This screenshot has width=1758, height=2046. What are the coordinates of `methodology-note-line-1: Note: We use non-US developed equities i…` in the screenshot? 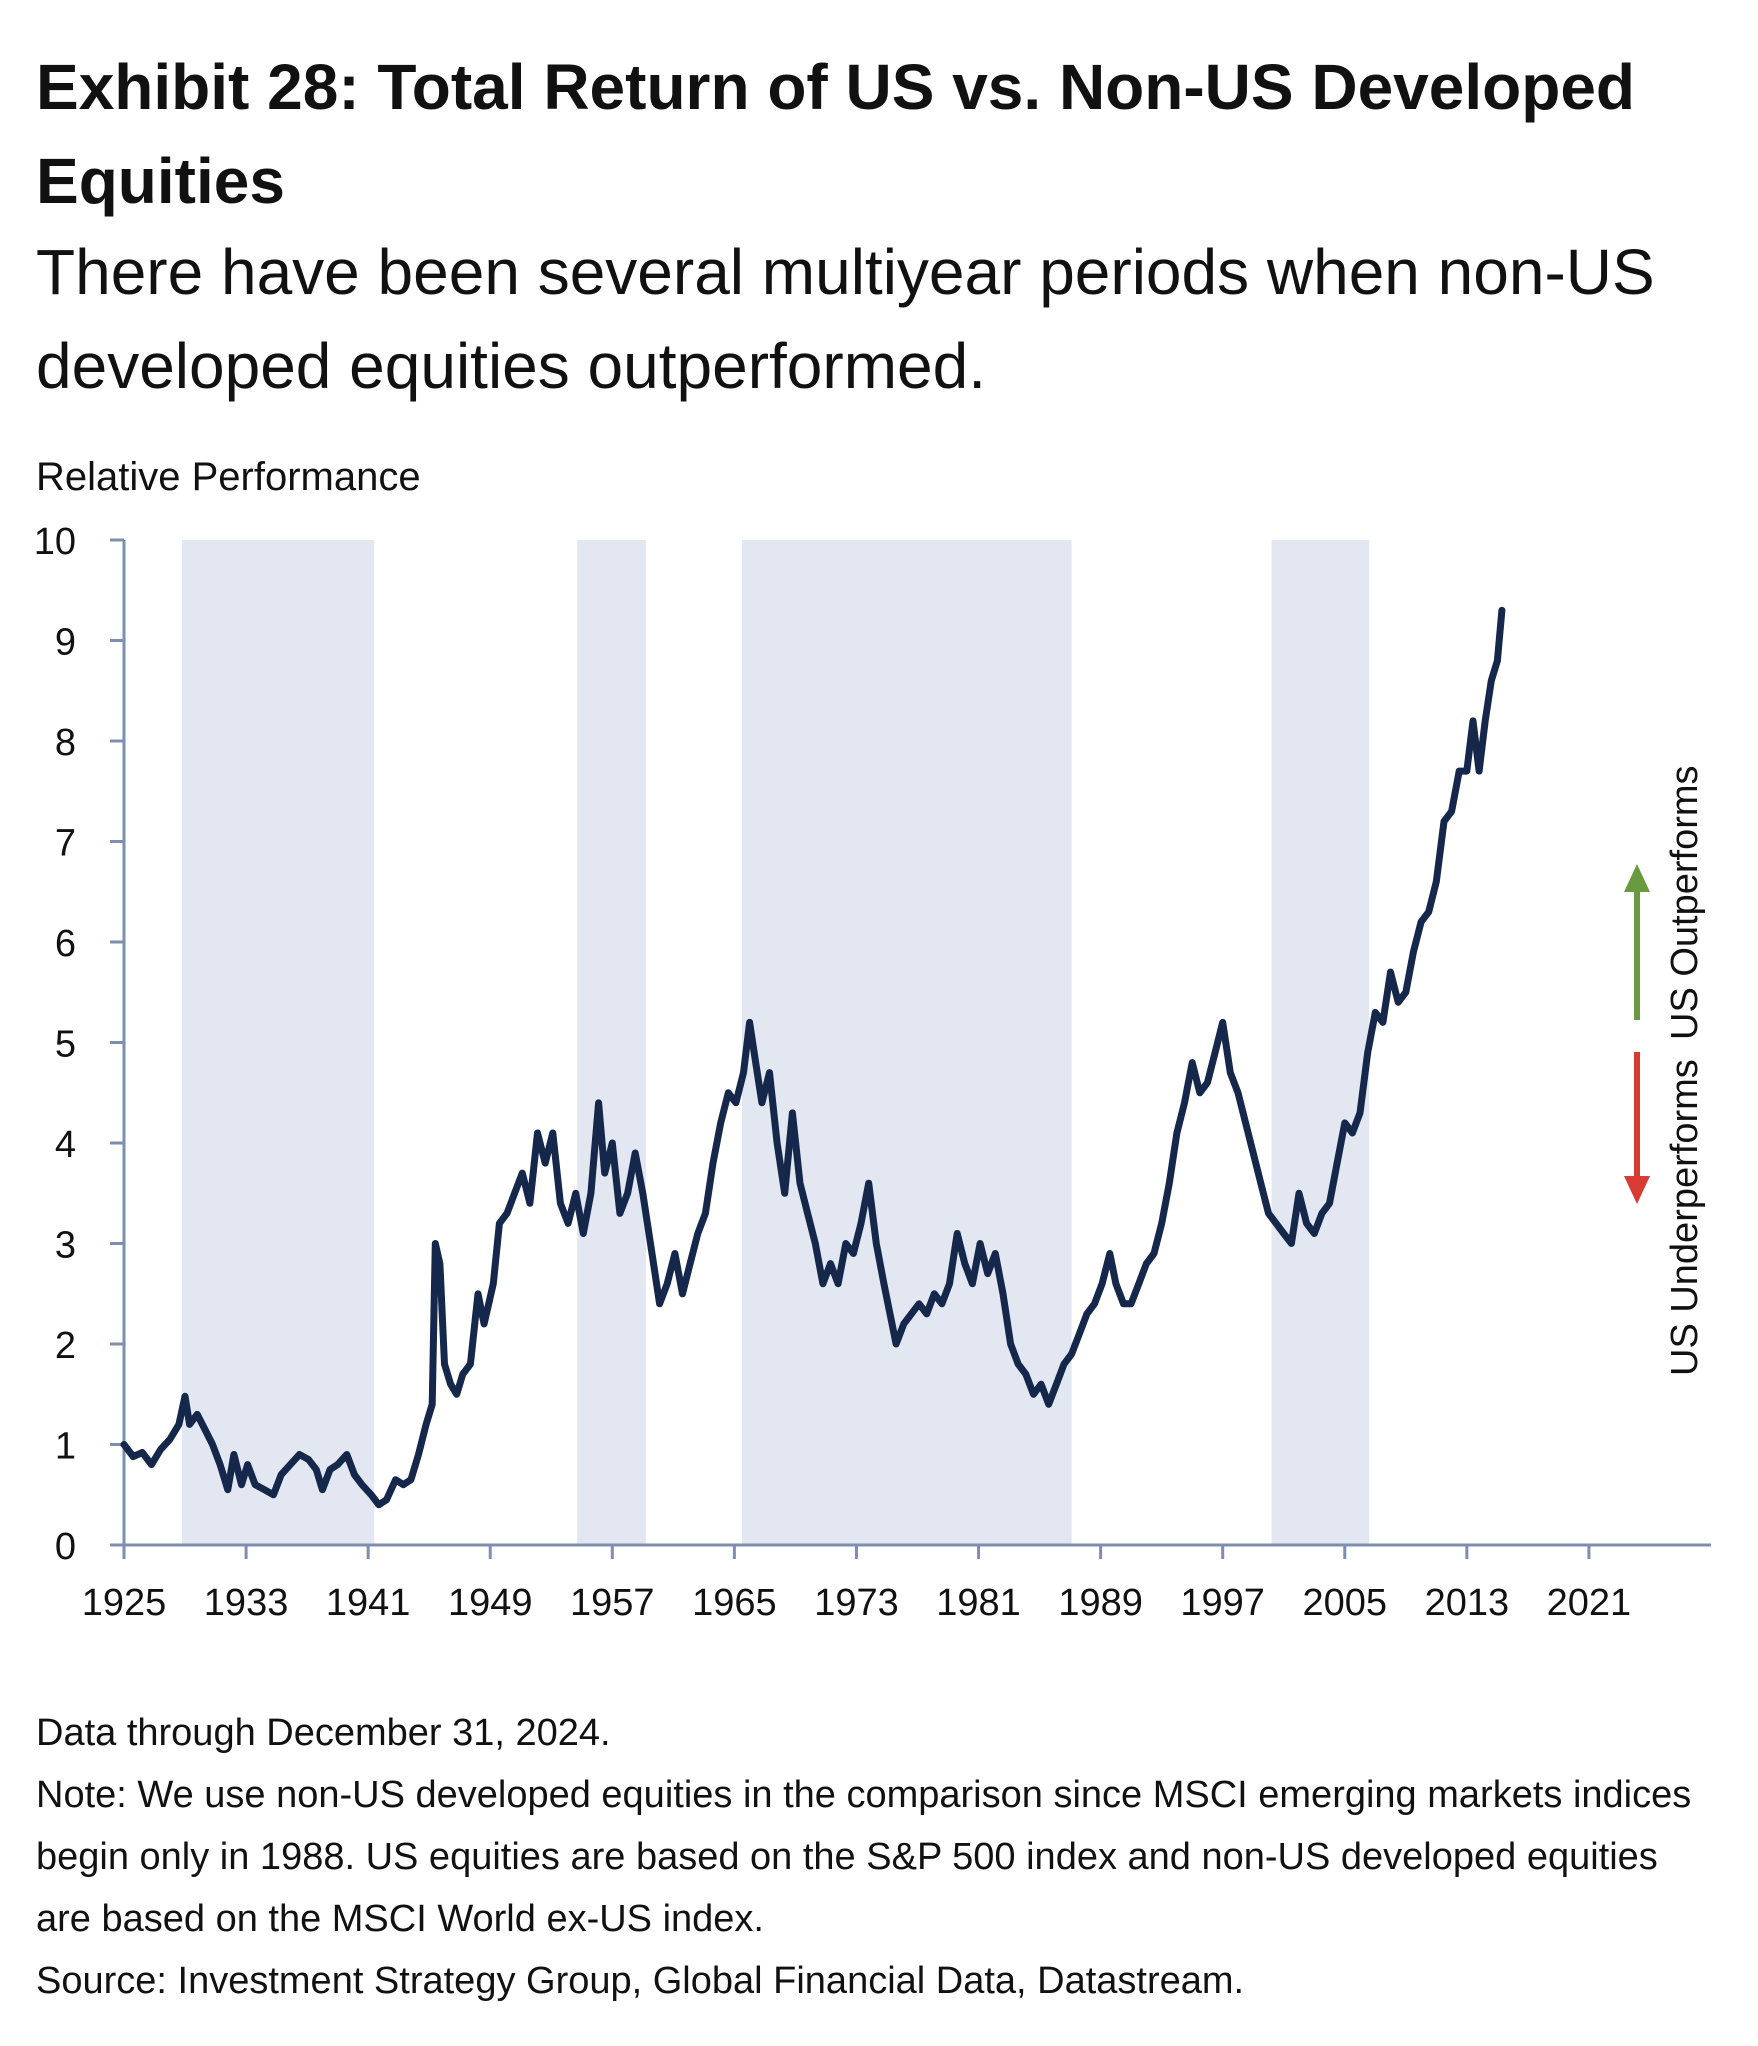 It's located at (864, 1795).